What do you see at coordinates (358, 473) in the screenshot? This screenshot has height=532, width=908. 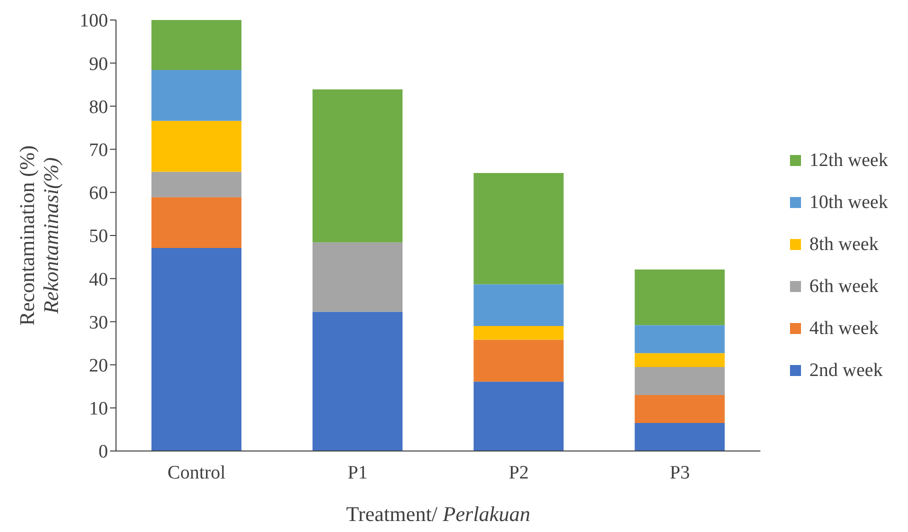 I see `x-tick-label: P1` at bounding box center [358, 473].